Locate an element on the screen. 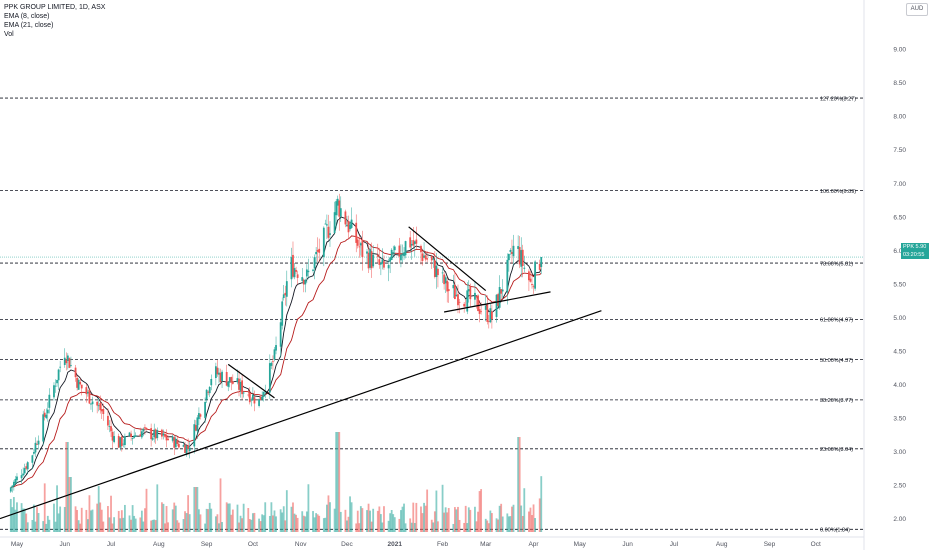 Image resolution: width=932 pixels, height=550 pixels. y-tick-label-4: 7.00 is located at coordinates (899, 184).